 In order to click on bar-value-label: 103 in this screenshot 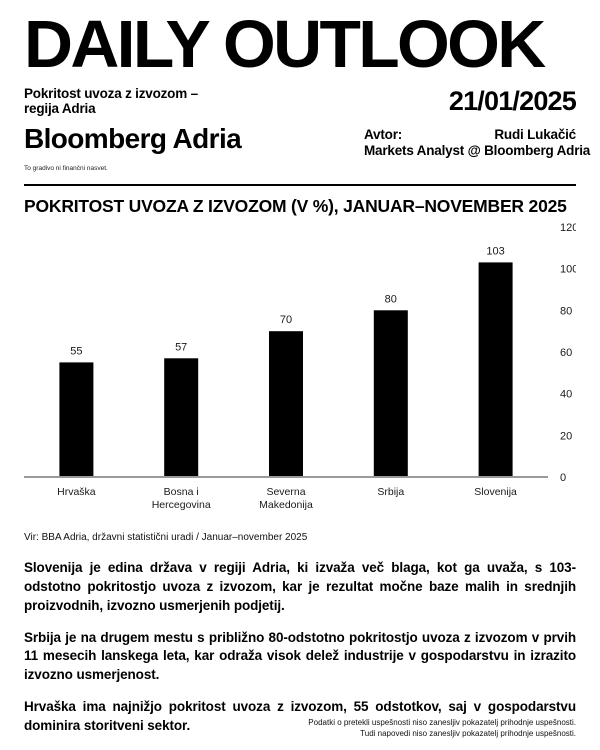, I will do `click(495, 251)`.